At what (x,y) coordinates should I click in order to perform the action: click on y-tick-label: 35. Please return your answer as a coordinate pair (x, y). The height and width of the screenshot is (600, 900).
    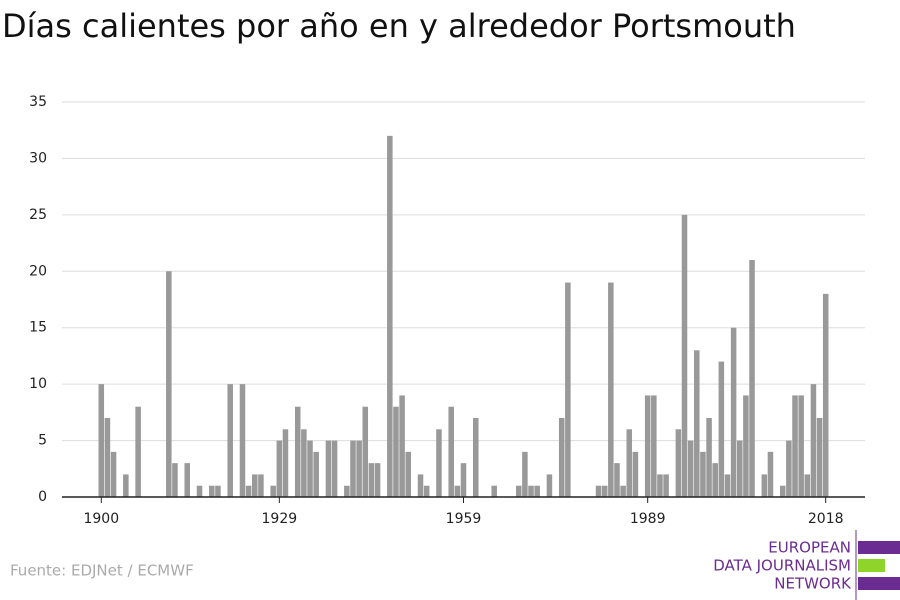
    Looking at the image, I should click on (38, 102).